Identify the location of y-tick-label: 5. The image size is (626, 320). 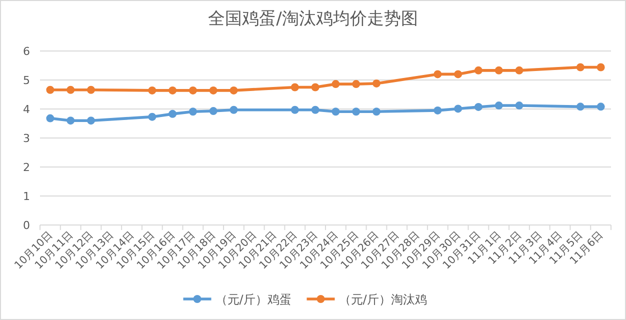
(26, 80).